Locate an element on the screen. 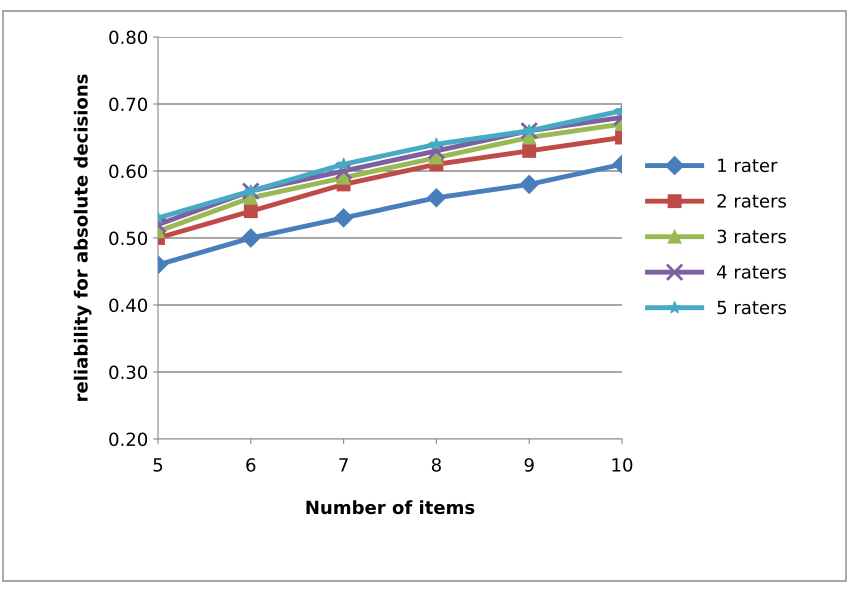 This screenshot has width=857, height=589. y-tick-label: 0.70 is located at coordinates (128, 104).